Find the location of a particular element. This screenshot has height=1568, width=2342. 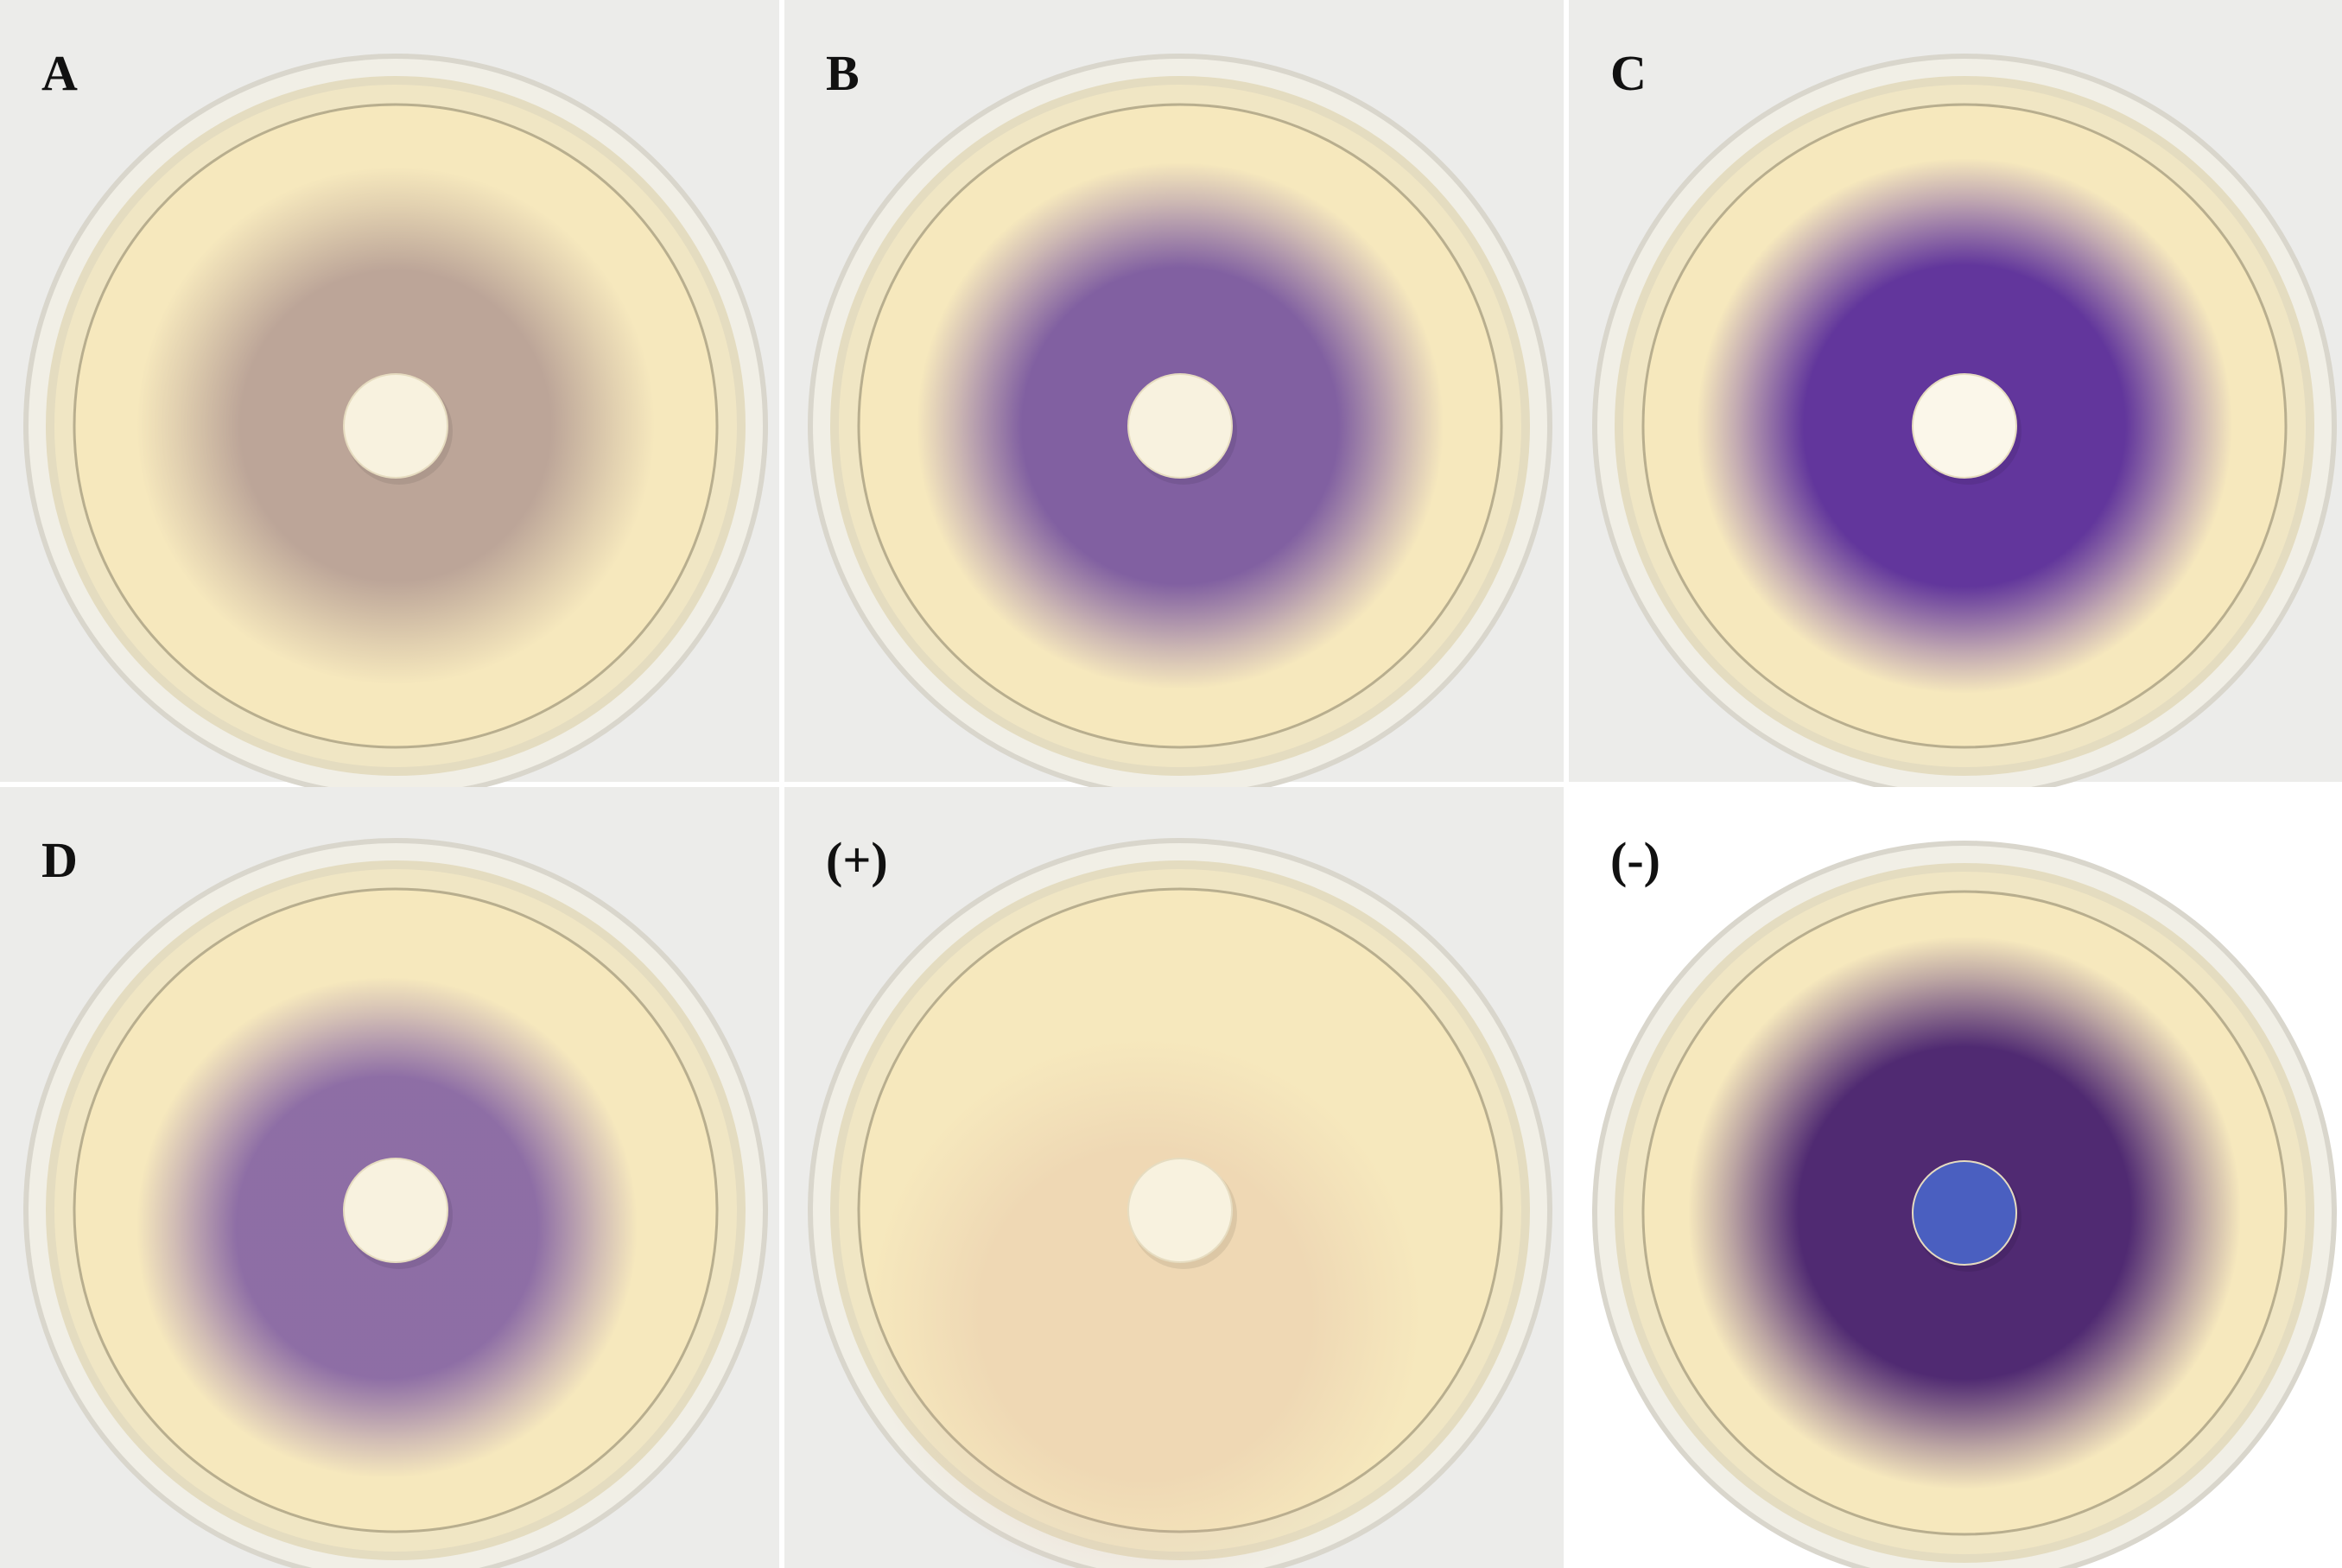

panel-label: (-) is located at coordinates (1635, 860).